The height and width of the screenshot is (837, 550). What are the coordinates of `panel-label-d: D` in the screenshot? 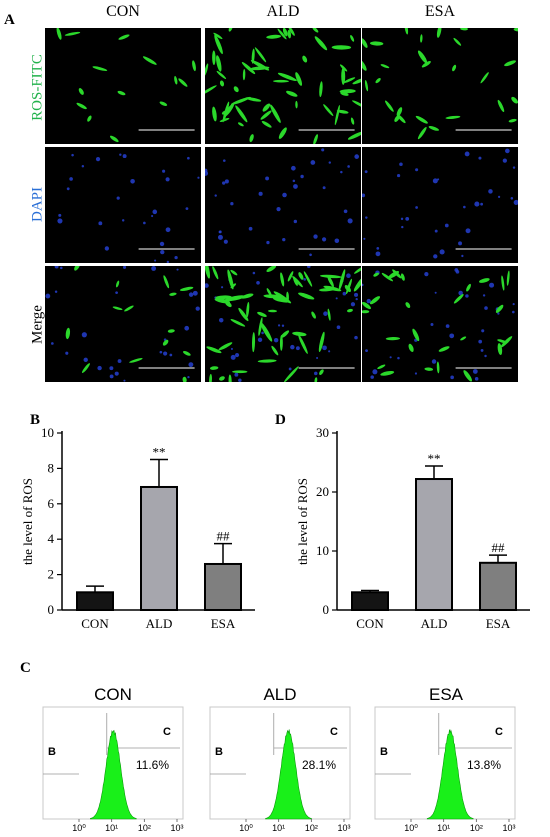 It's located at (280, 420).